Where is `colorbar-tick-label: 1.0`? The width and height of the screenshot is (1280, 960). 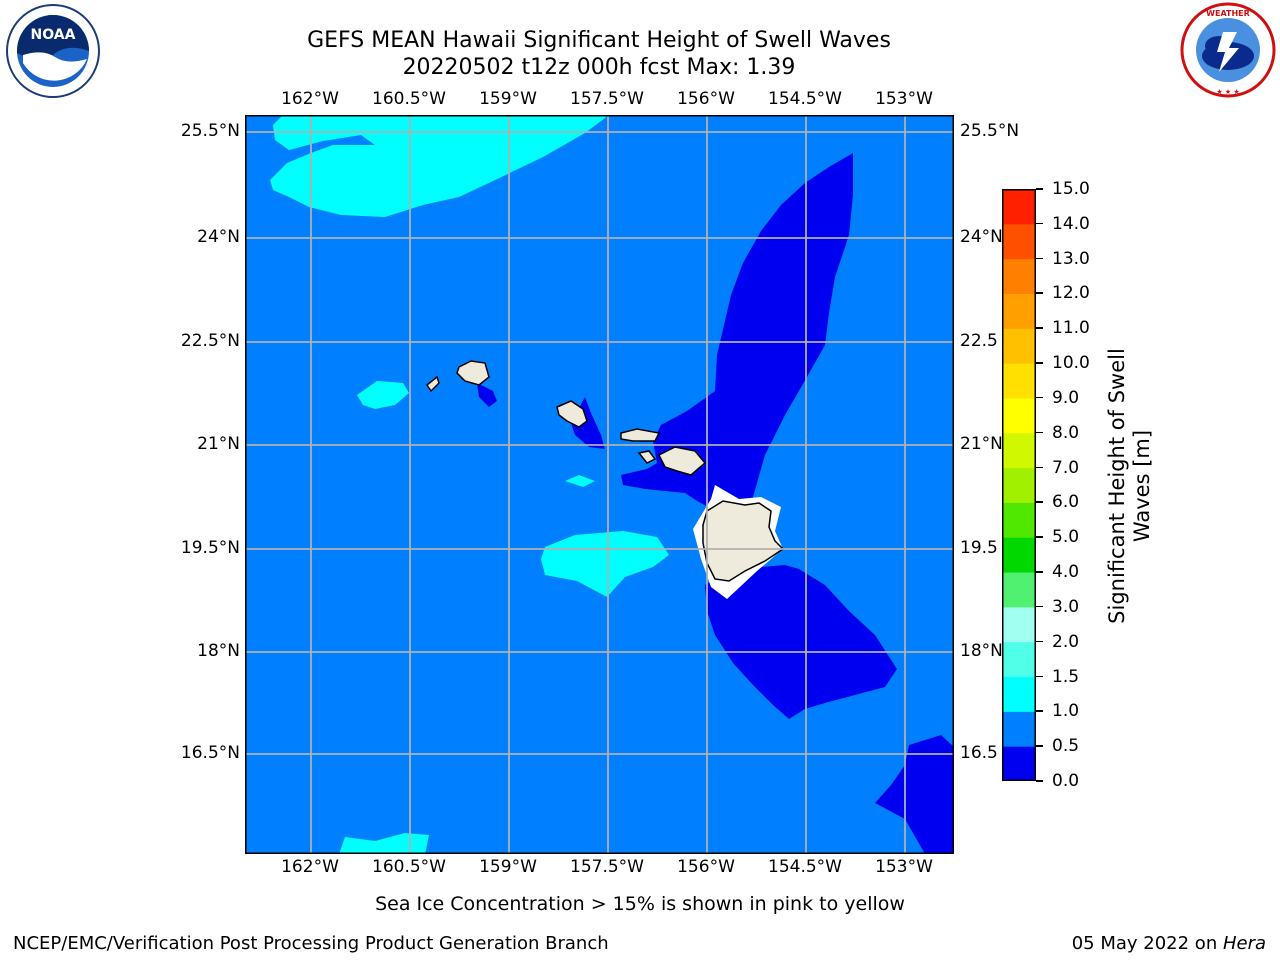 colorbar-tick-label: 1.0 is located at coordinates (1066, 711).